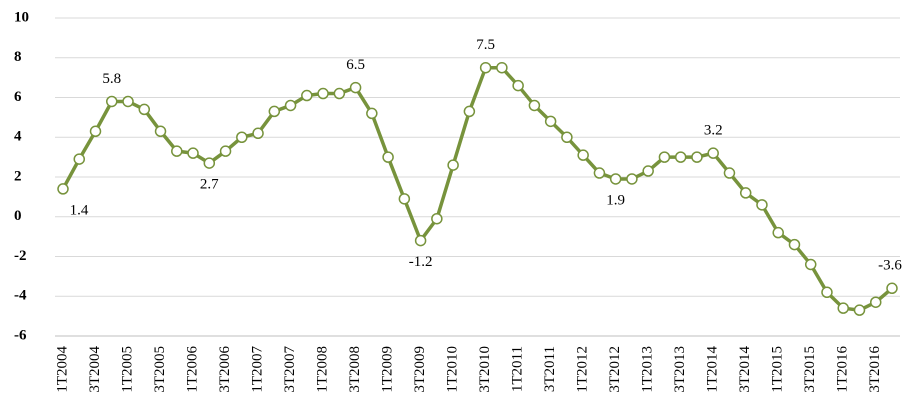  What do you see at coordinates (453, 369) in the screenshot?
I see `x-tick-label: 1T2010` at bounding box center [453, 369].